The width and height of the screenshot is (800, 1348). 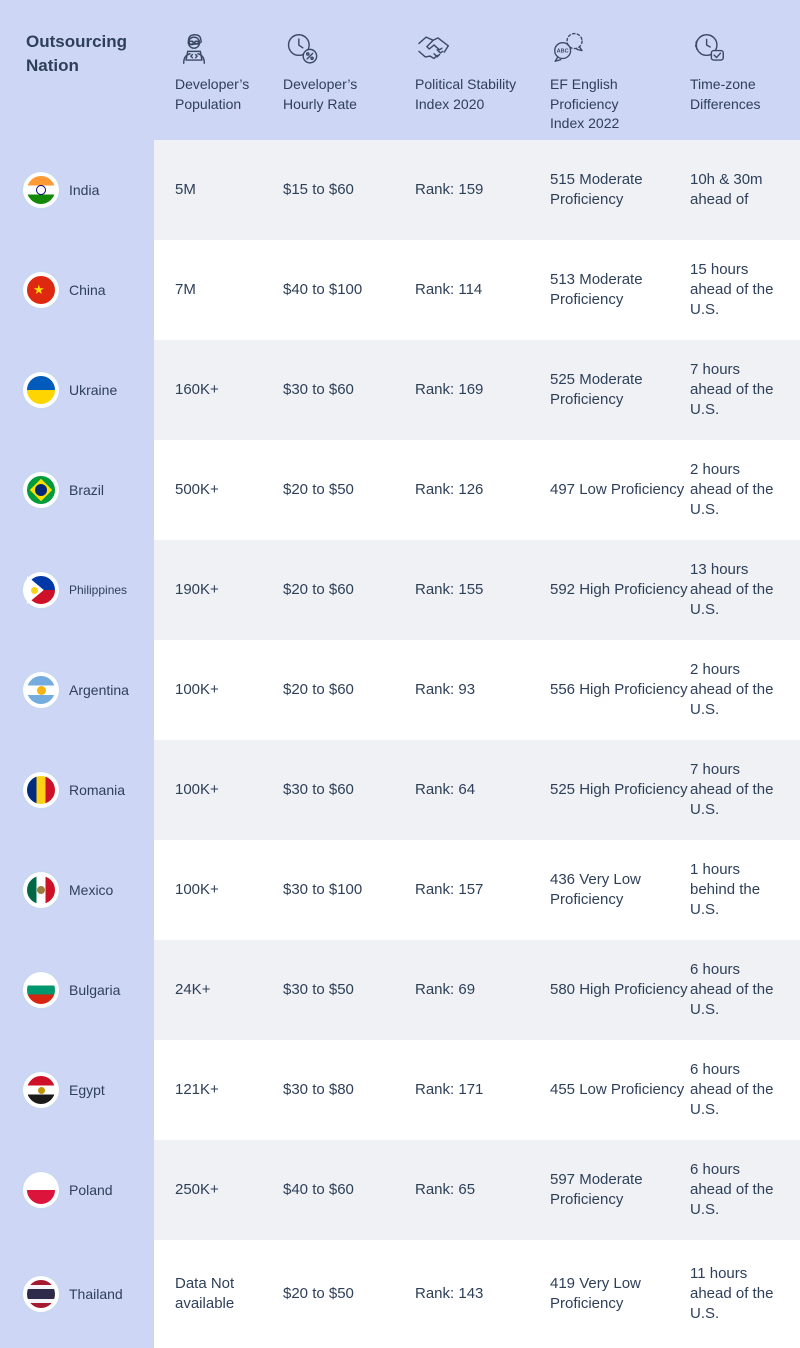 I want to click on column-label: Developer’s Hourly Rate, so click(x=320, y=94).